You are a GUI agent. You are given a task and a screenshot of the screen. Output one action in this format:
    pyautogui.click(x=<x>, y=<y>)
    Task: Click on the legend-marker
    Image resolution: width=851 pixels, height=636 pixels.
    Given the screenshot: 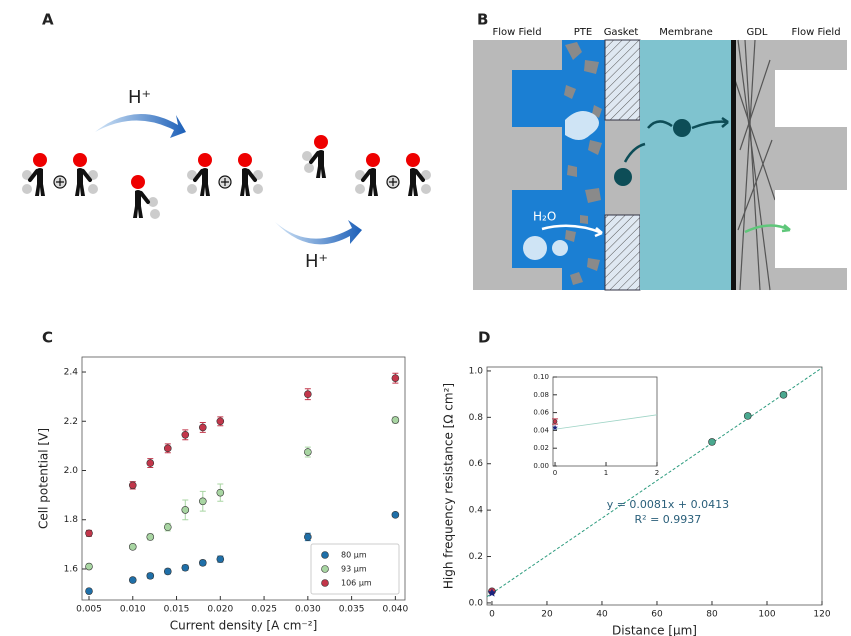 What is the action you would take?
    pyautogui.click(x=325, y=555)
    